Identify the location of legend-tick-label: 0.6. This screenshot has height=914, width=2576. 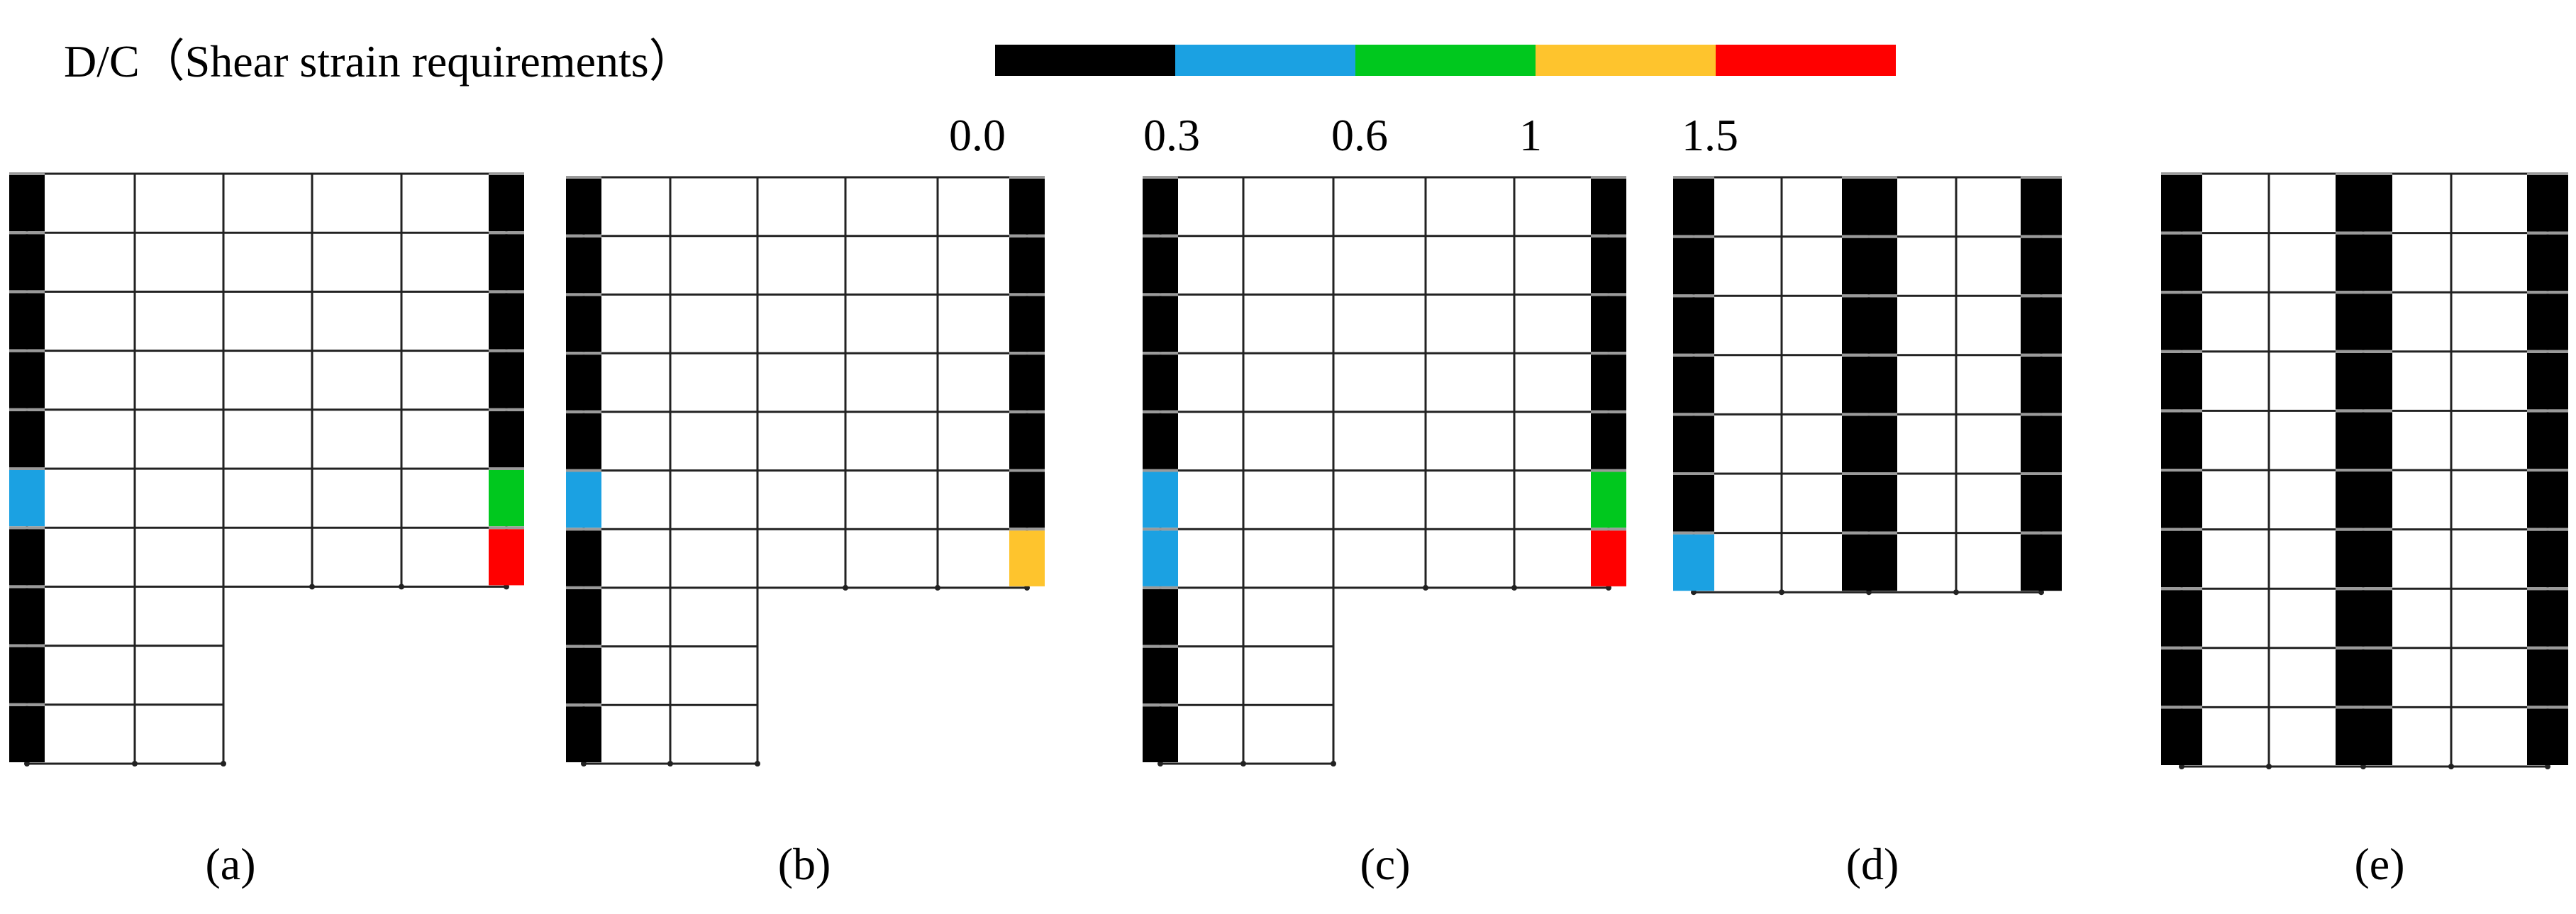
(1359, 135).